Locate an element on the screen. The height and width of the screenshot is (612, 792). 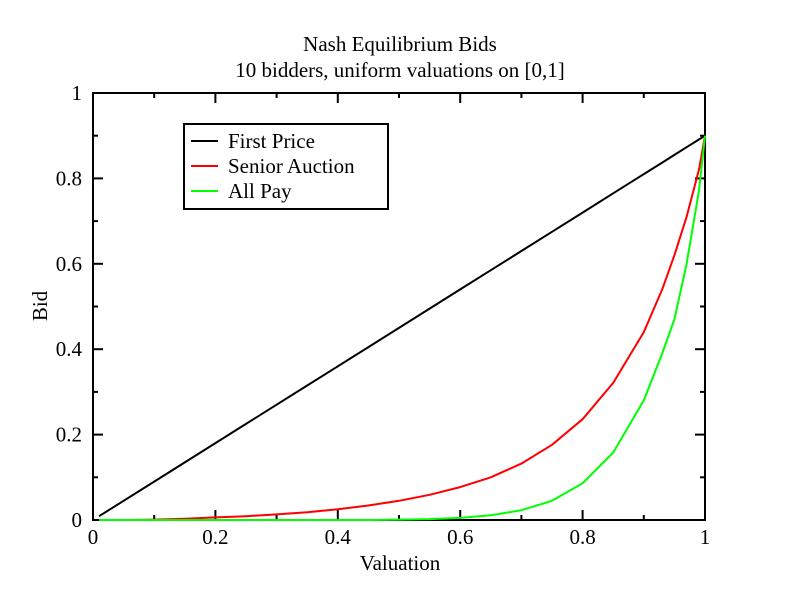
y-tick-label: 0.4 is located at coordinates (69, 349).